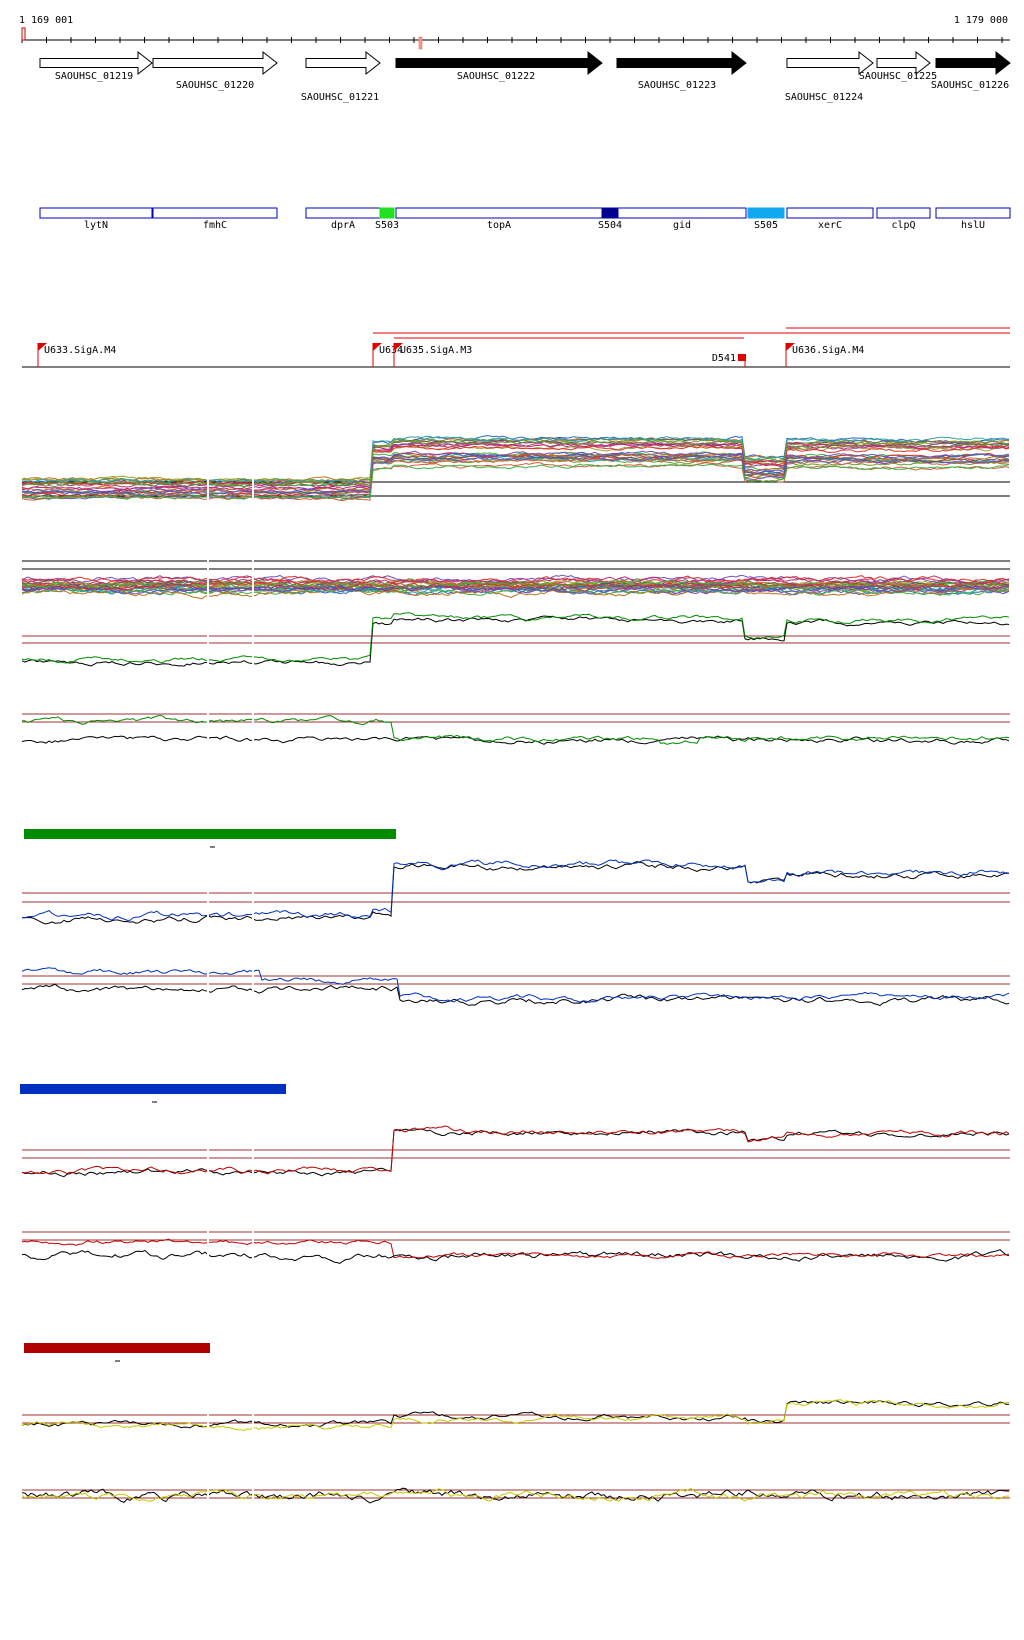 Image resolution: width=1024 pixels, height=1640 pixels. Describe the element at coordinates (96, 225) in the screenshot. I see `region-label: lytN` at that location.